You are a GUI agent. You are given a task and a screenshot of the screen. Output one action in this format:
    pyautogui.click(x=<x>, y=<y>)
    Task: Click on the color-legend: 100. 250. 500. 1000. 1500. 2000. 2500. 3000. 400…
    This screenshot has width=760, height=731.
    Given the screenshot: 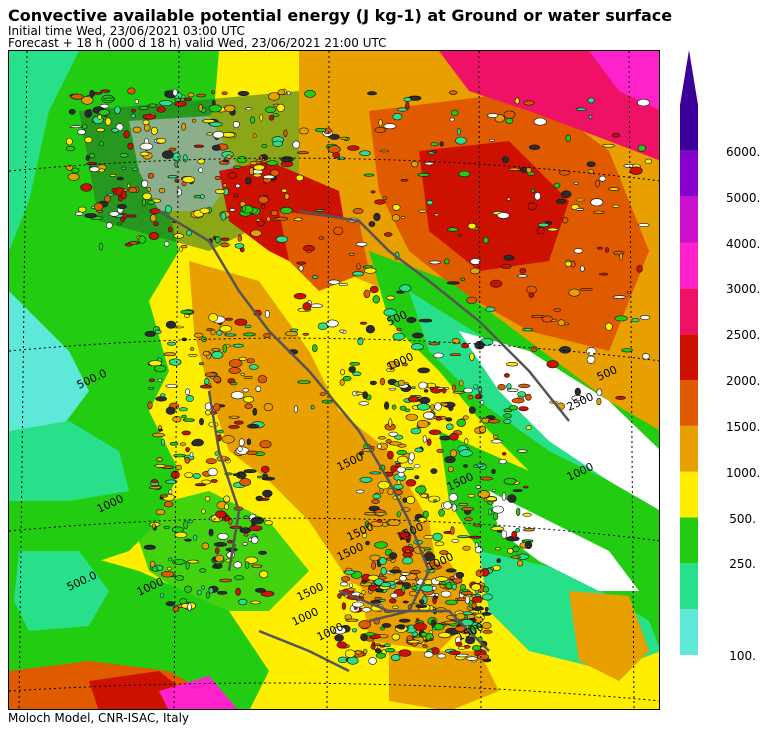 What is the action you would take?
    pyautogui.click(x=719, y=356)
    